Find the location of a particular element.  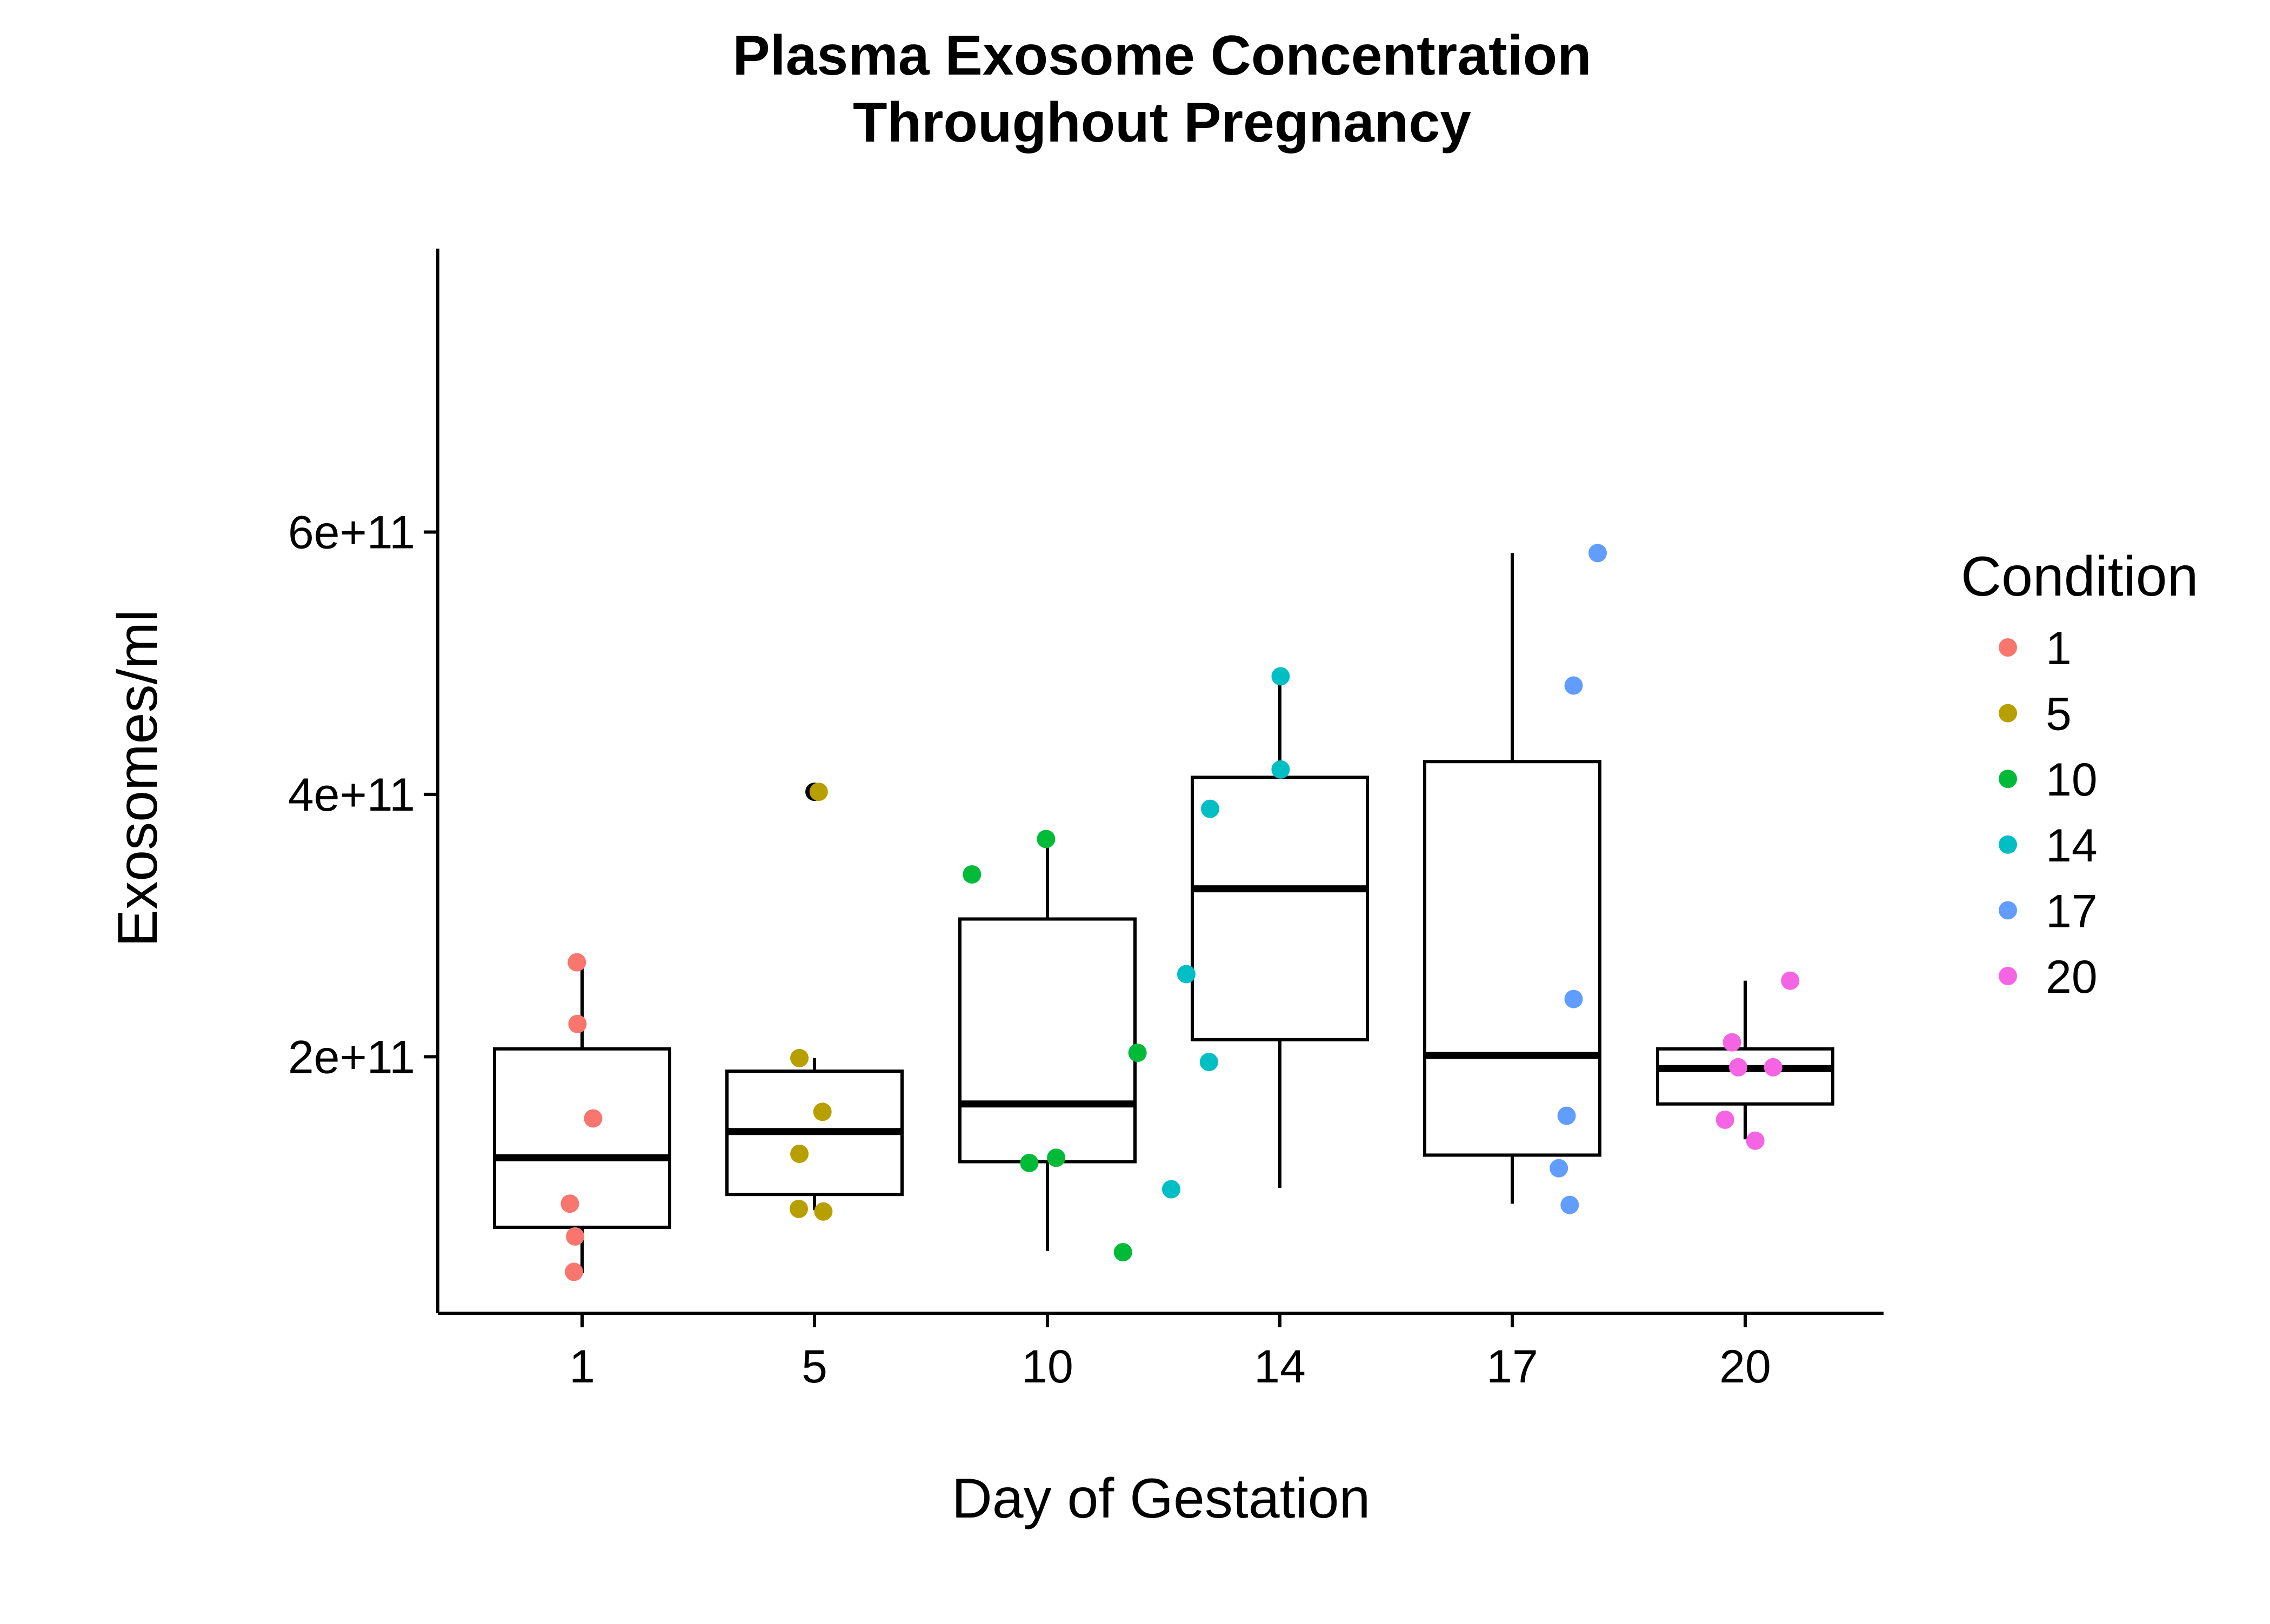

x-tick-label-5: 5 is located at coordinates (814, 1367).